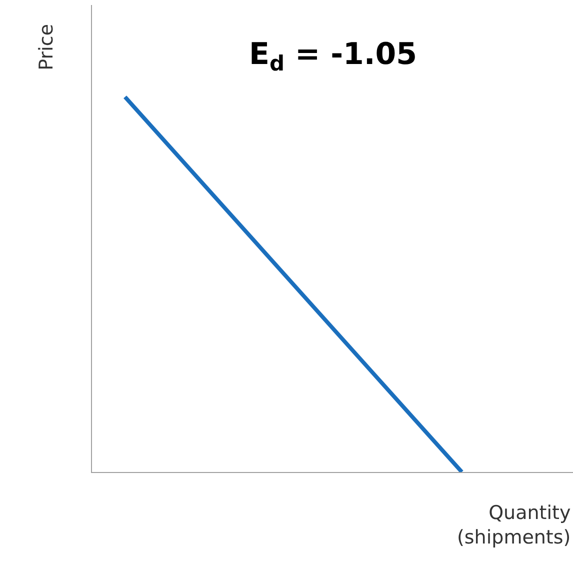 The height and width of the screenshot is (577, 573). I want to click on y-axis-title: Price, so click(46, 47).